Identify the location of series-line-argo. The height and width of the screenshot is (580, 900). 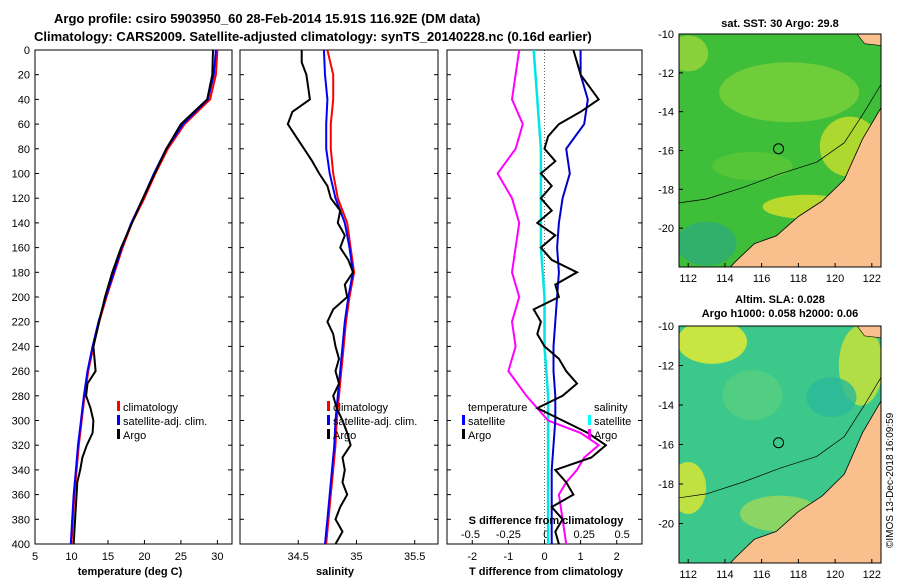
(320, 297).